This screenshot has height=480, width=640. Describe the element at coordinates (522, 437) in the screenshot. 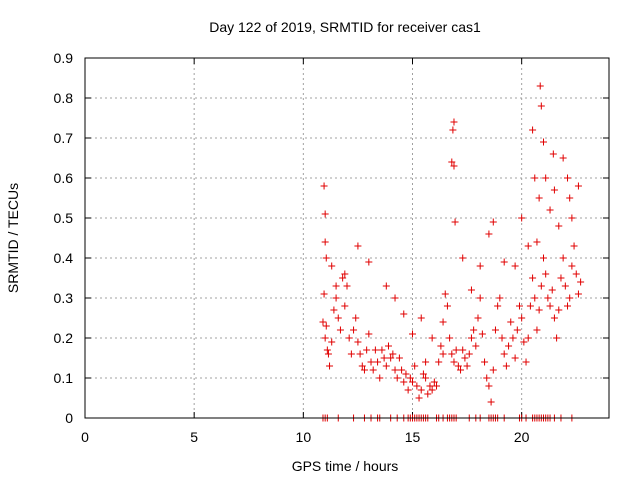

I see `x-tick-label: 20` at that location.